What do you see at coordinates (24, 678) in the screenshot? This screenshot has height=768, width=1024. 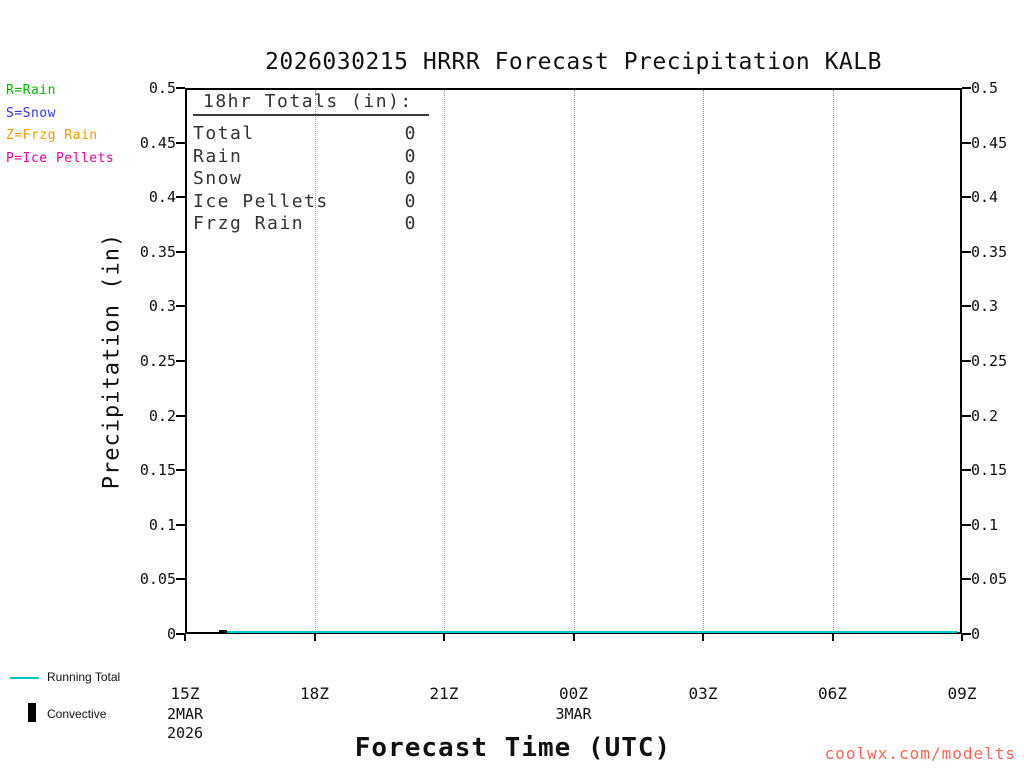 I see `running-total-legend-line` at bounding box center [24, 678].